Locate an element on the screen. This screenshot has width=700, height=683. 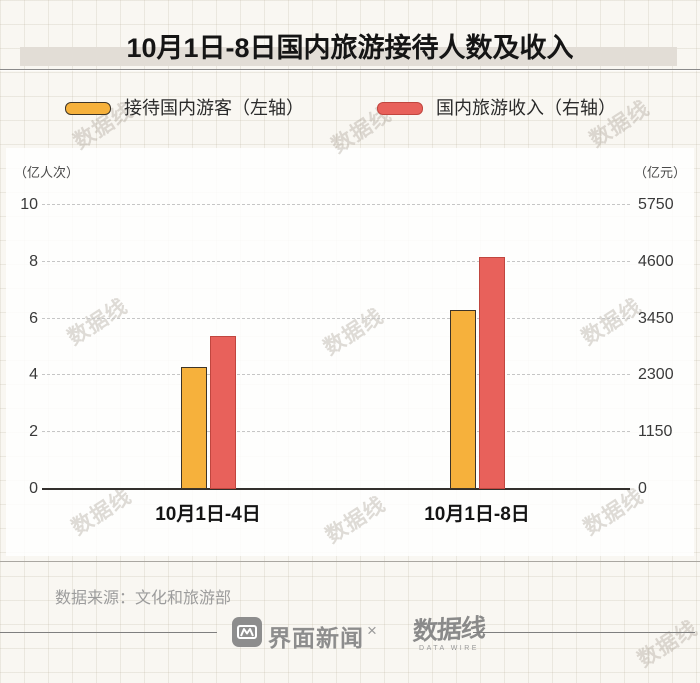
title-band is located at coordinates (348, 56).